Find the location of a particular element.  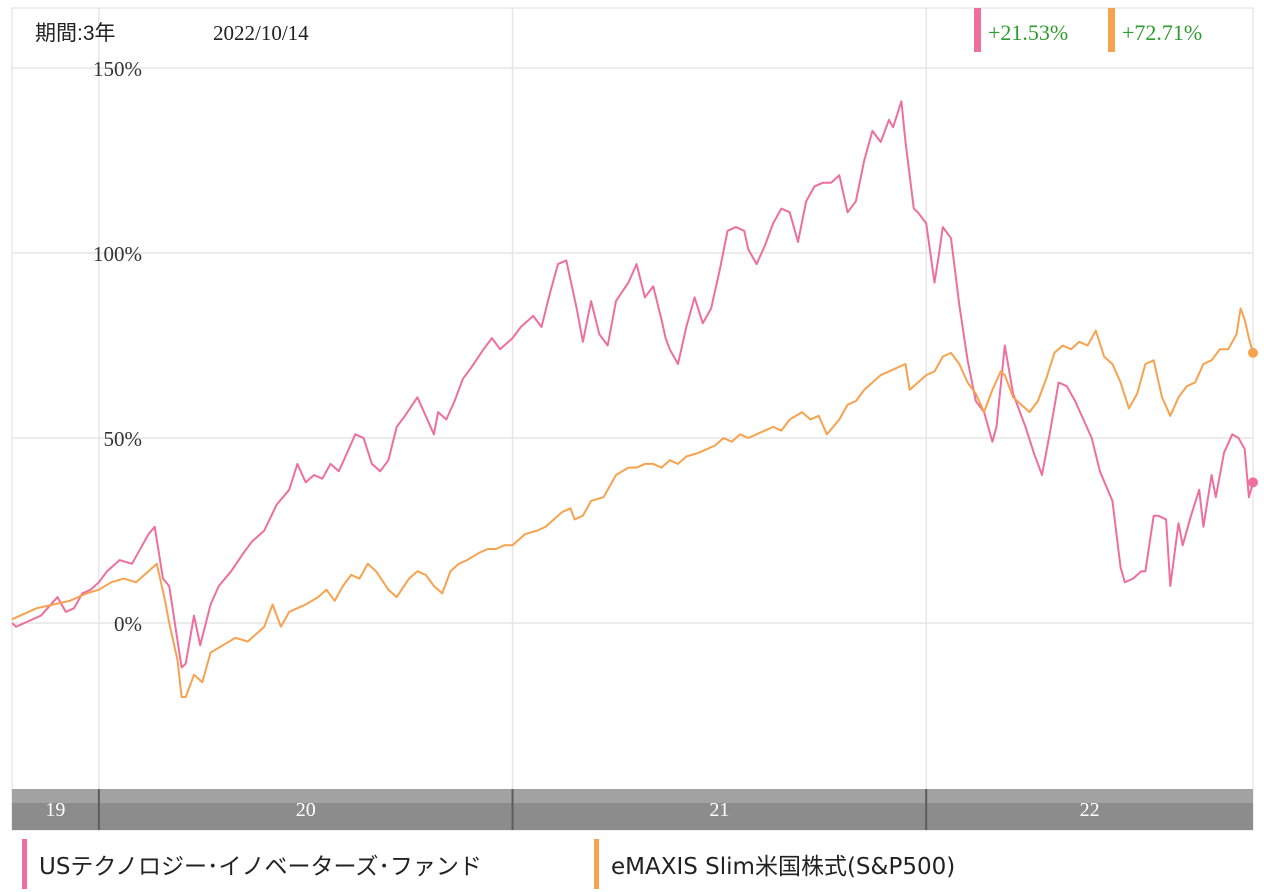

legend-label-tech-fund: USテクノロジー･イノベーターズ･ファンド is located at coordinates (260, 867).